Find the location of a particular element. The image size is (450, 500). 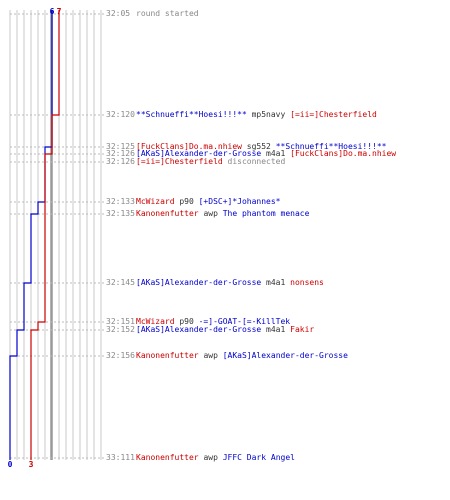

event-row: 33:111 Kanonenfutter awp JFFC Dark Angel is located at coordinates (200, 457).